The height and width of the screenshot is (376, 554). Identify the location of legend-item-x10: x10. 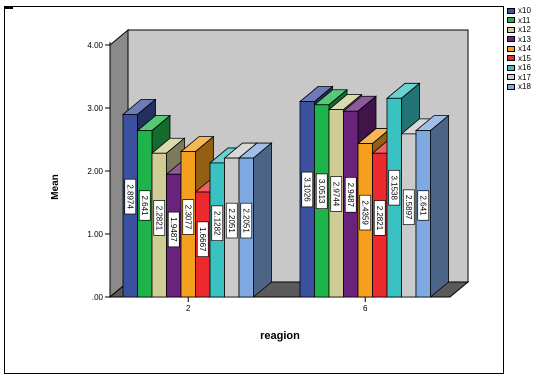
(519, 11).